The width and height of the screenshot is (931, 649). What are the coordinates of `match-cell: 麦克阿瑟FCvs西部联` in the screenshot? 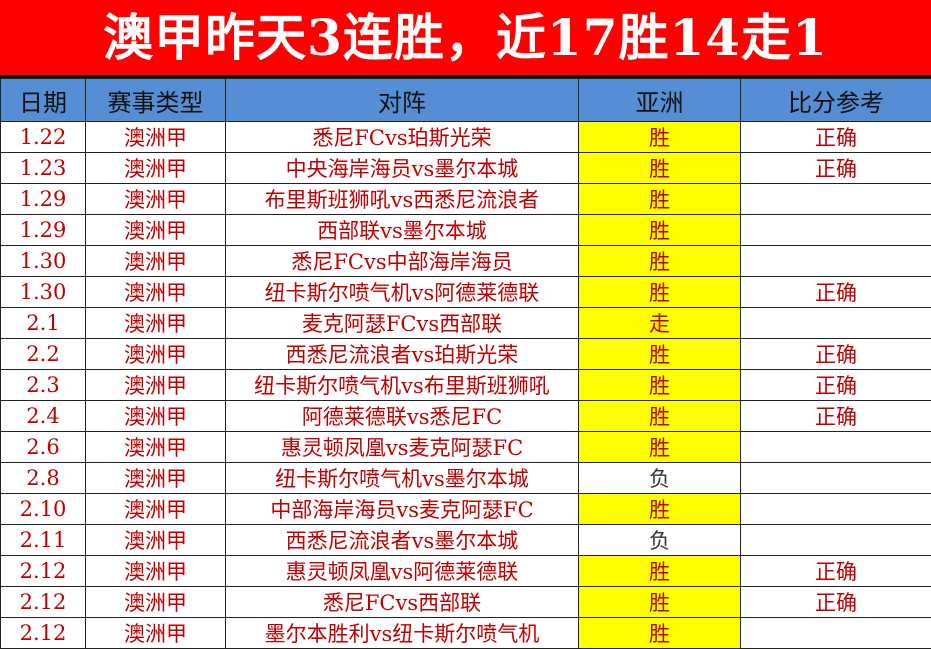 It's located at (402, 323).